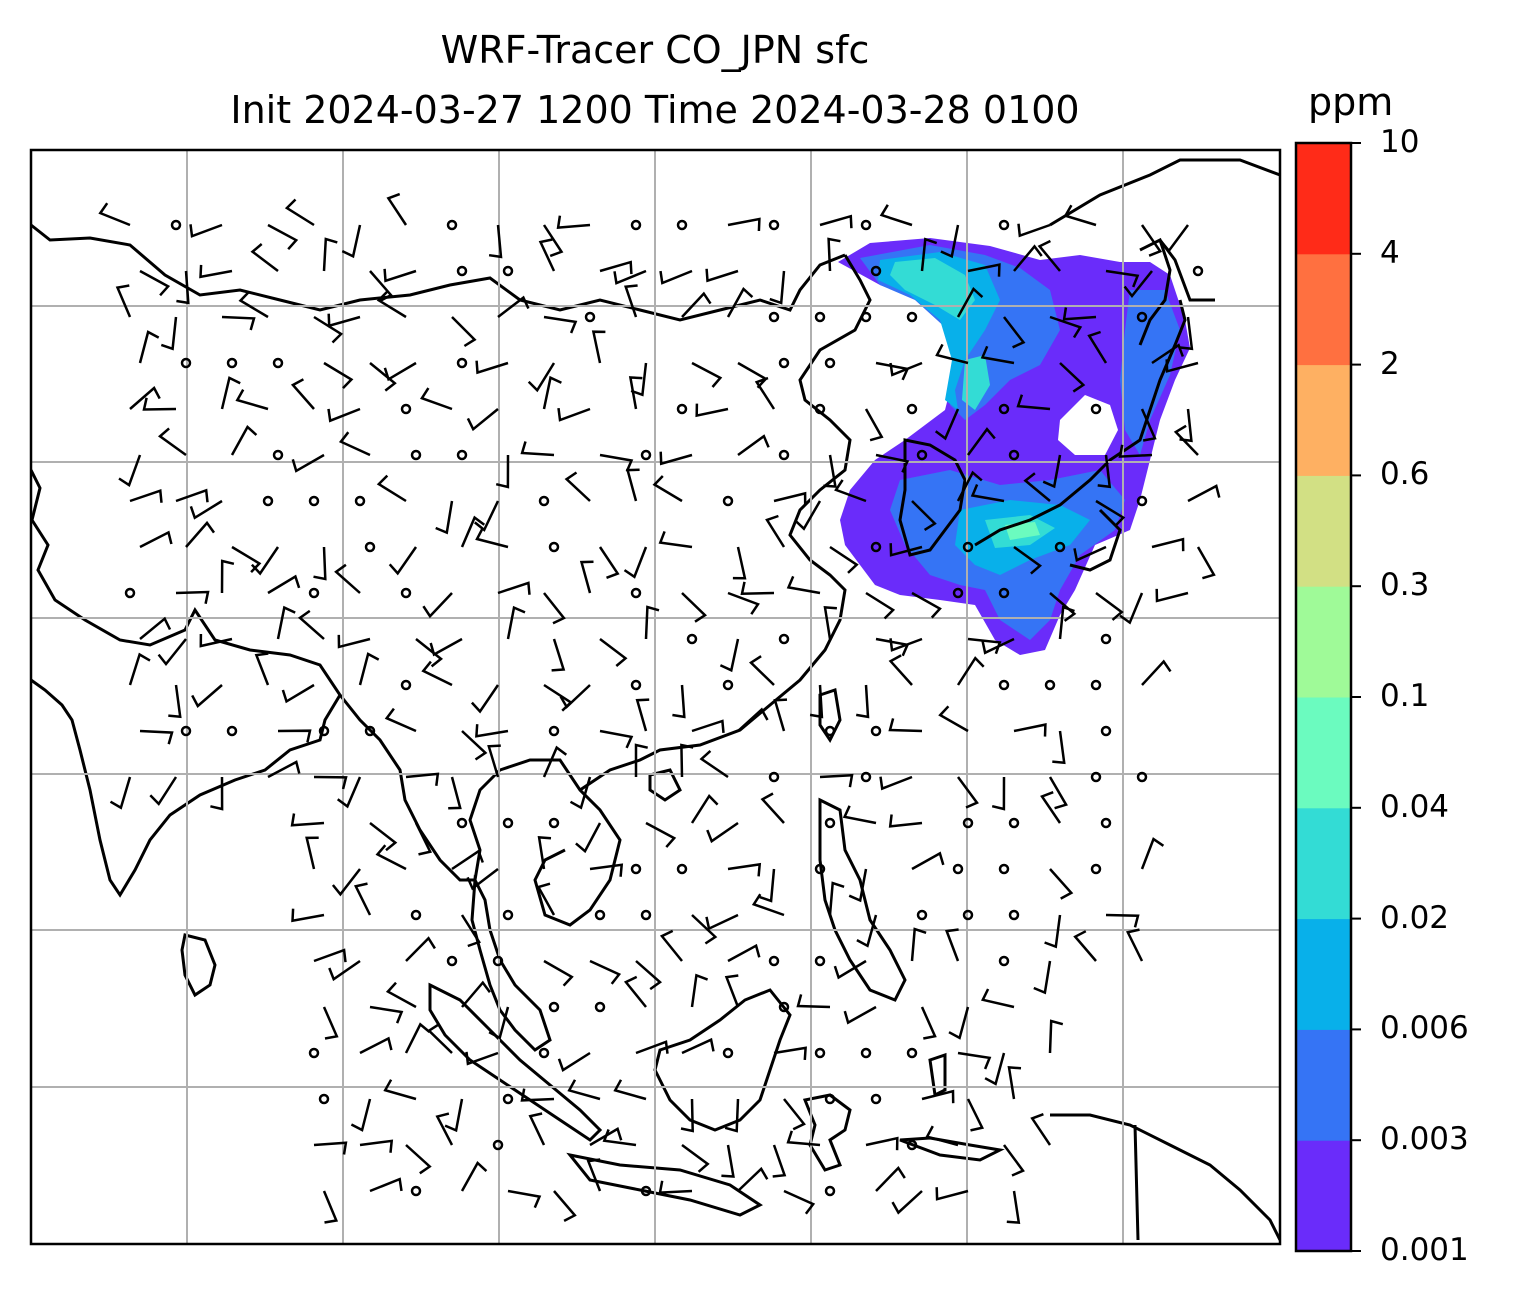  Describe the element at coordinates (1424, 1139) in the screenshot. I see `colorbar-tick-label: 0.003` at that location.